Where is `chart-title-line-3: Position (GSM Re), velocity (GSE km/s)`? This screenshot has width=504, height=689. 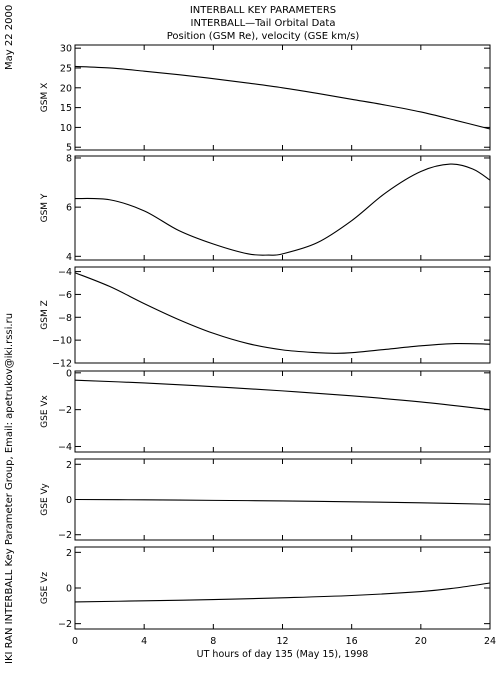 chart-title-line-3: Position (GSM Re), velocity (GSE km/s) is located at coordinates (263, 36).